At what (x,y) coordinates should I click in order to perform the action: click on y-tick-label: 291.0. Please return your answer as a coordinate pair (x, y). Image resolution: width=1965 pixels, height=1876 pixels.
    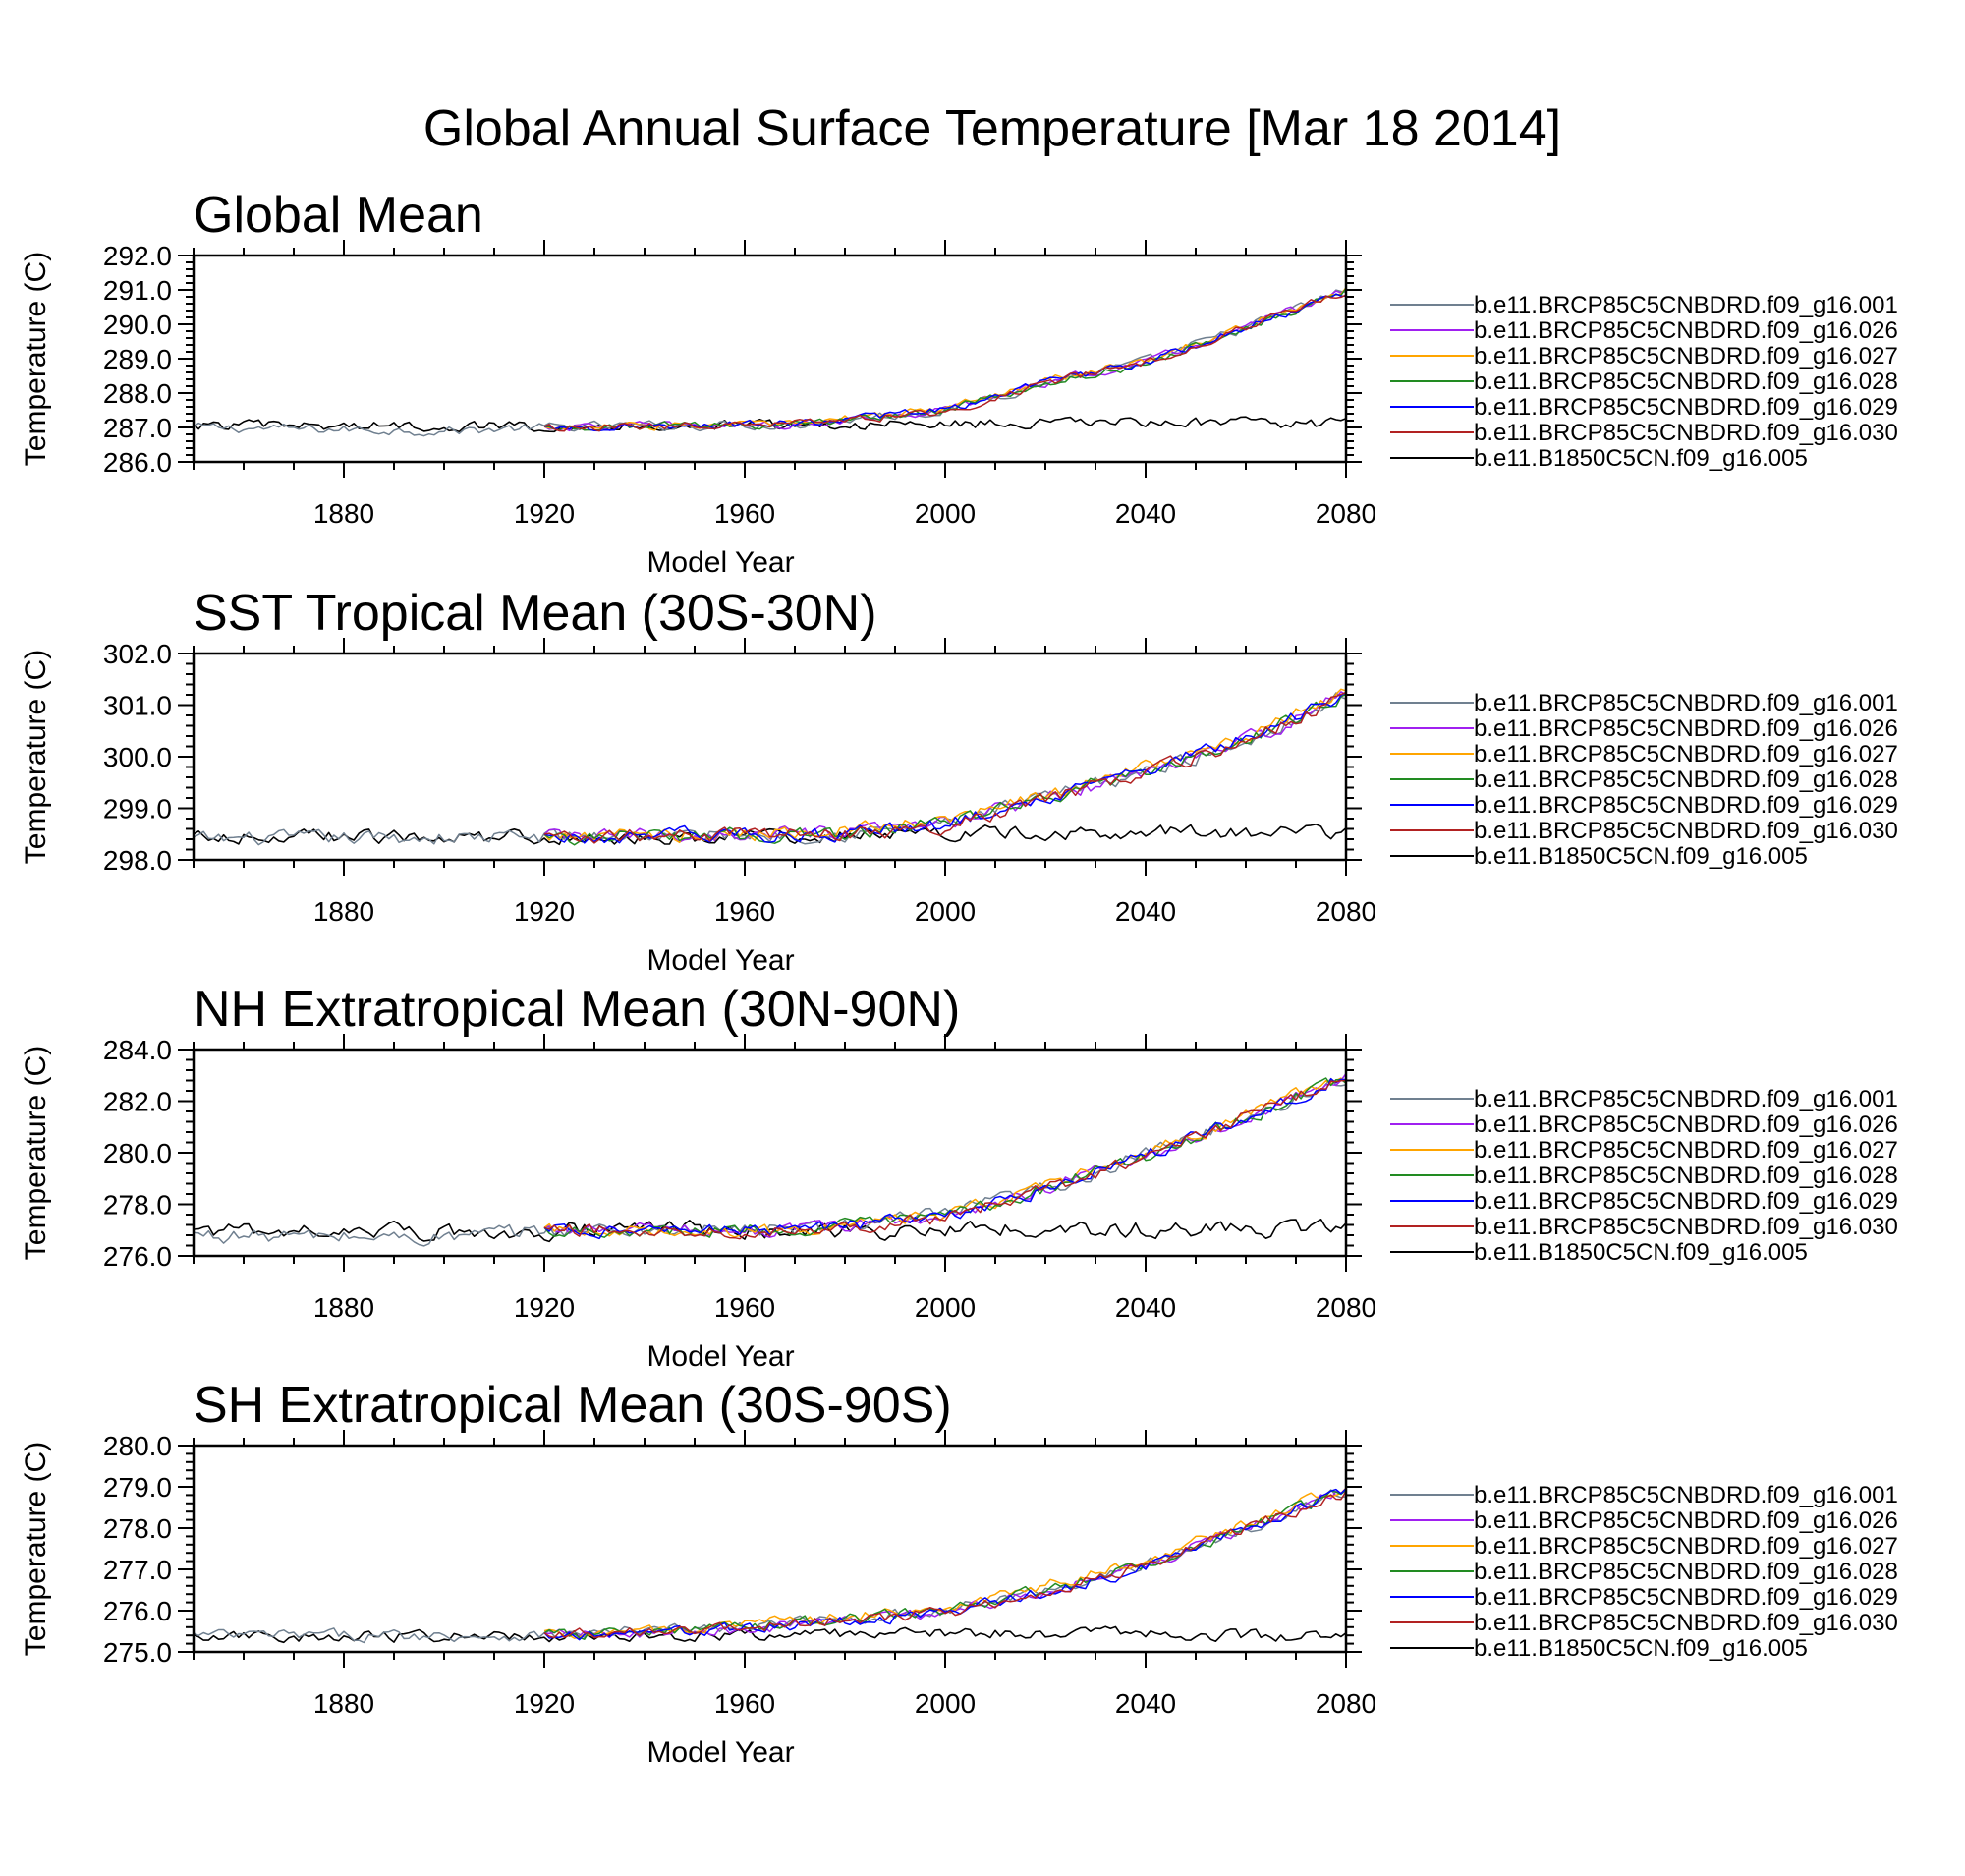
    Looking at the image, I should click on (138, 290).